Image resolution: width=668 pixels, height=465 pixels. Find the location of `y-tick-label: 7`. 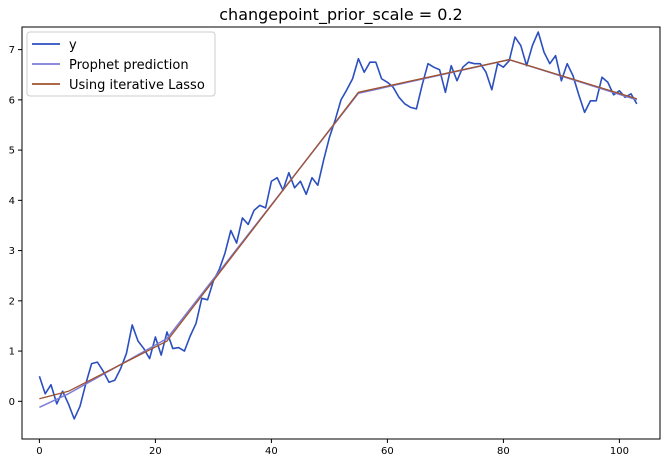

y-tick-label: 7 is located at coordinates (12, 50).